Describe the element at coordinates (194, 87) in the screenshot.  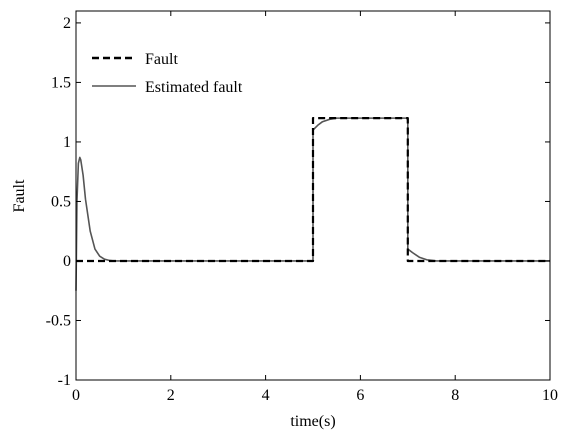
I see `legend-label: Estimated fault` at that location.